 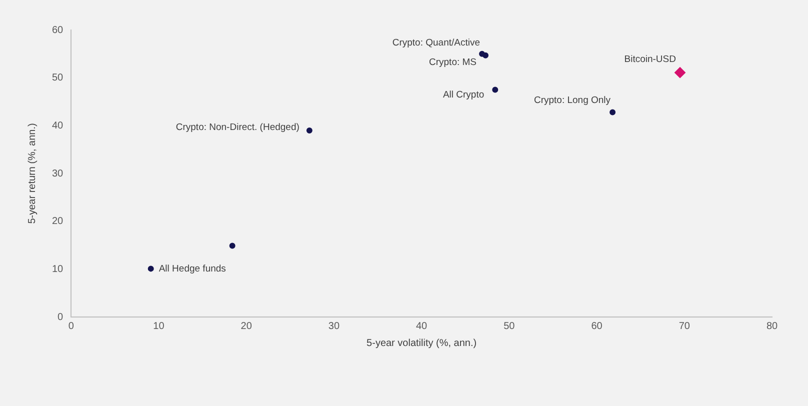 What do you see at coordinates (421, 343) in the screenshot?
I see `x-axis-title: 5-year volatility (%, ann.)` at bounding box center [421, 343].